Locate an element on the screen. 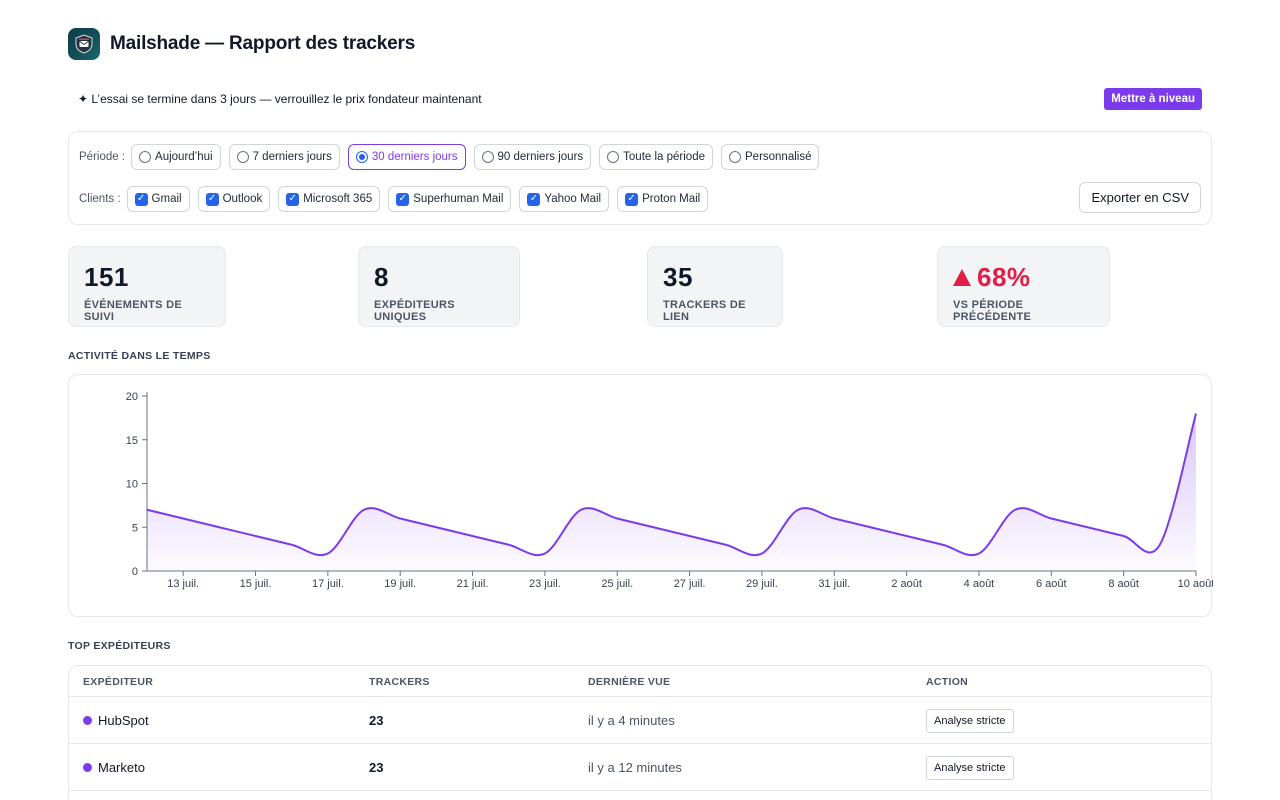  y-tick-label: 0 is located at coordinates (135, 572).